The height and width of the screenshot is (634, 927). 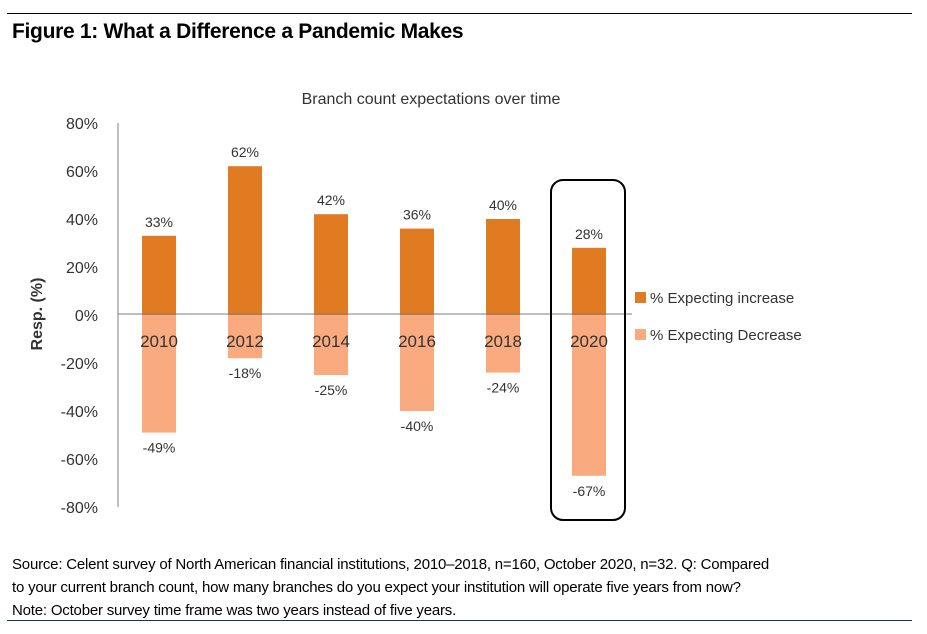 I want to click on bar-decrease-2016, so click(x=417, y=363).